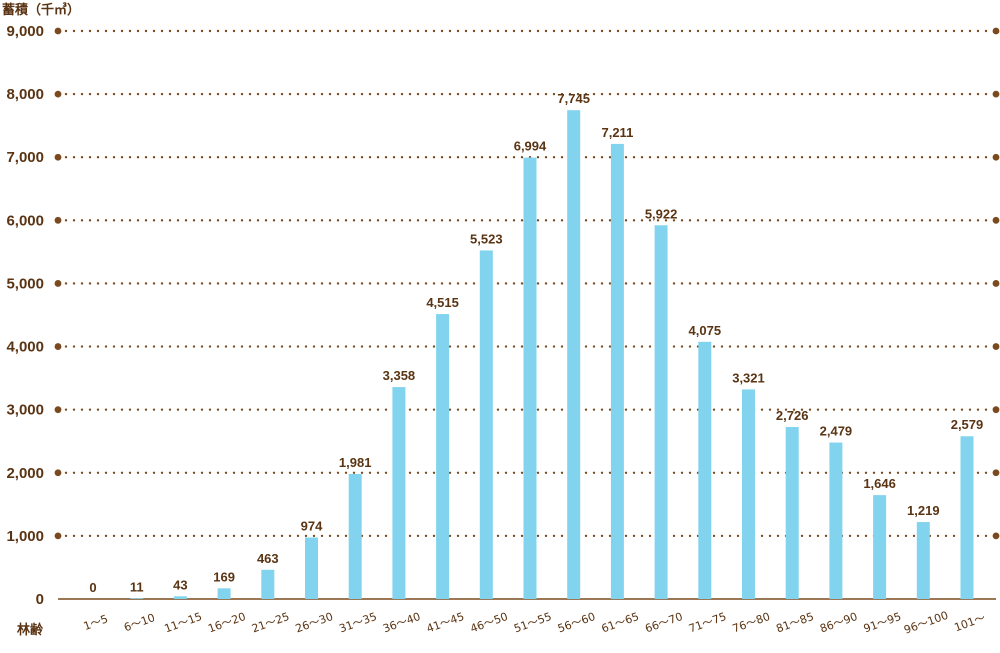  Describe the element at coordinates (180, 584) in the screenshot. I see `bar-value-label: 43` at that location.